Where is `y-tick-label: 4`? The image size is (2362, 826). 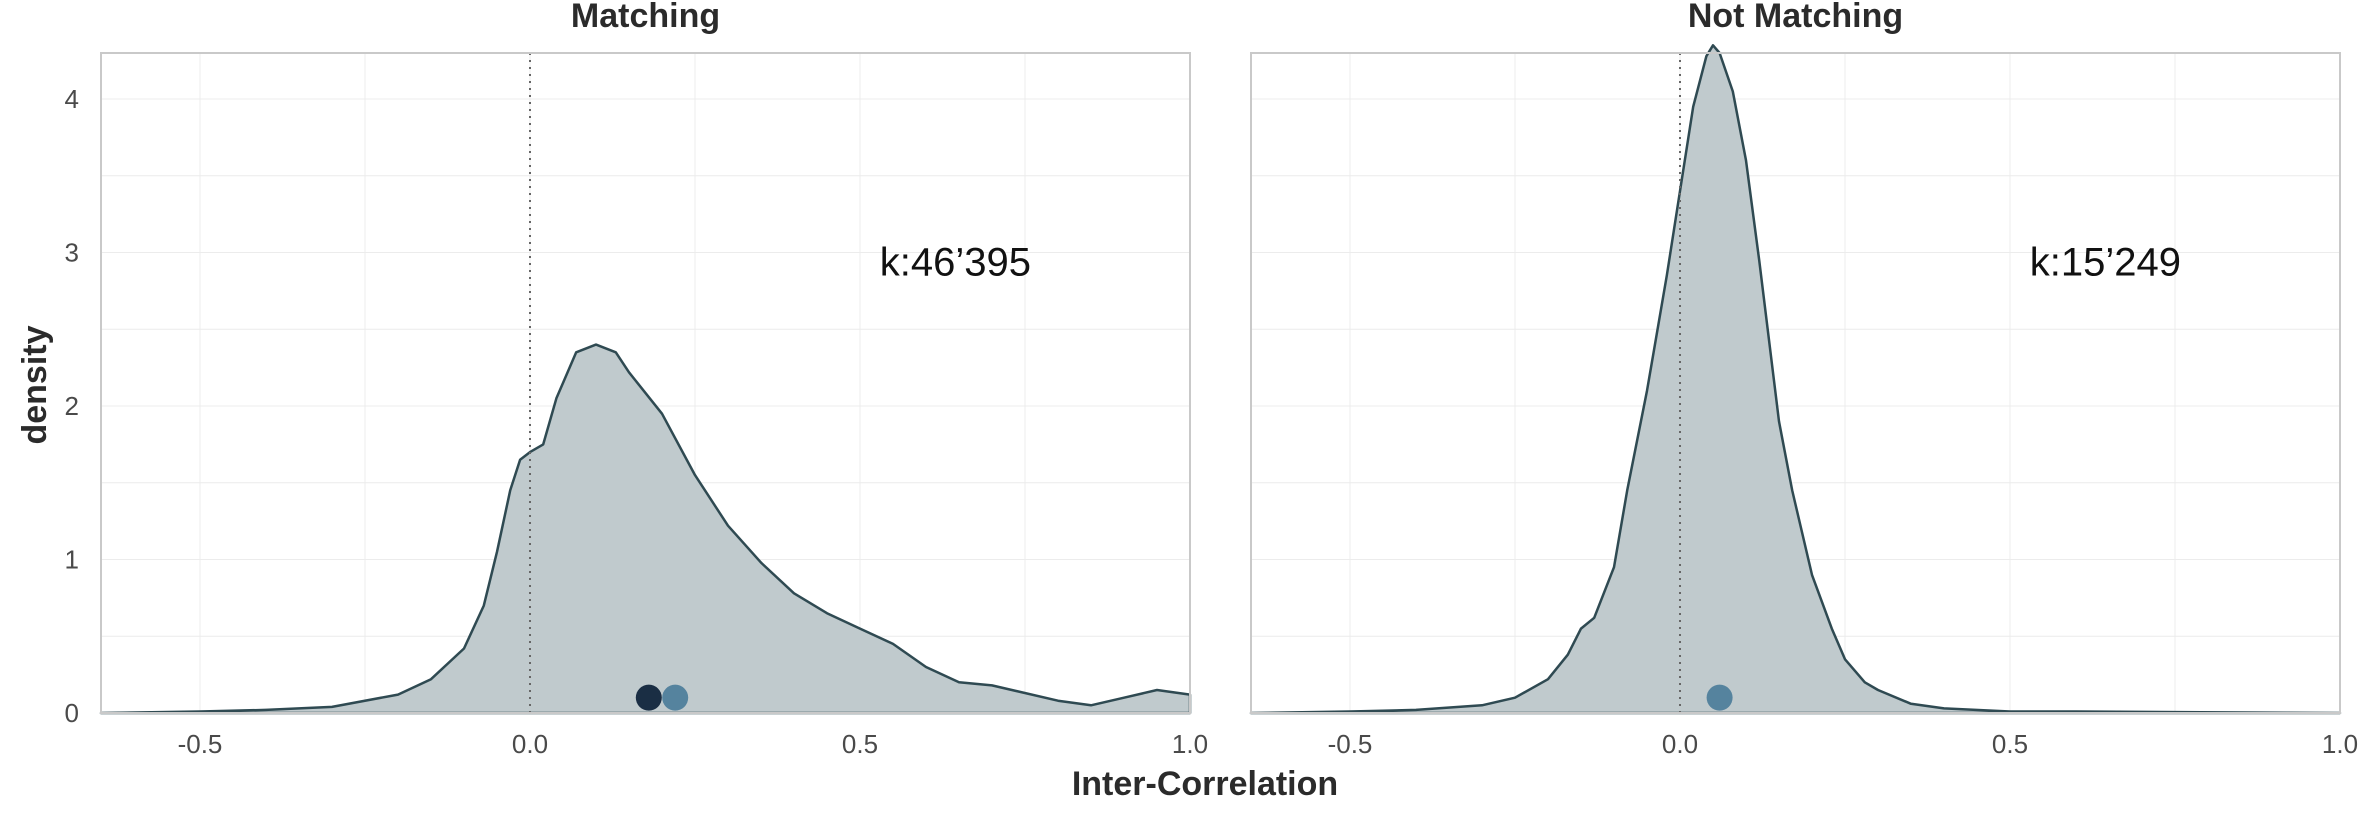 y-tick-label: 4 is located at coordinates (72, 99).